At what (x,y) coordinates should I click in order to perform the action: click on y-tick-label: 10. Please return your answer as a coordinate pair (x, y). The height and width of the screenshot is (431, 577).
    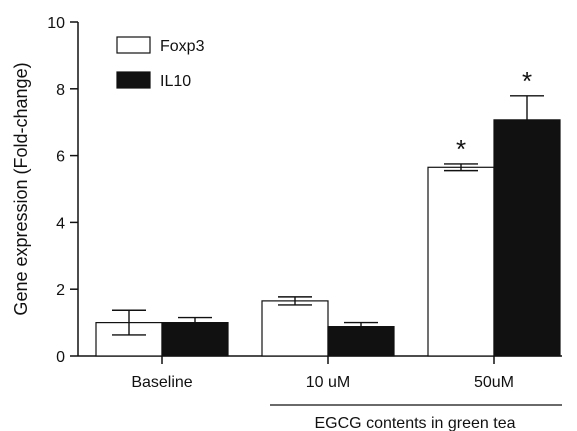
    Looking at the image, I should click on (56, 23).